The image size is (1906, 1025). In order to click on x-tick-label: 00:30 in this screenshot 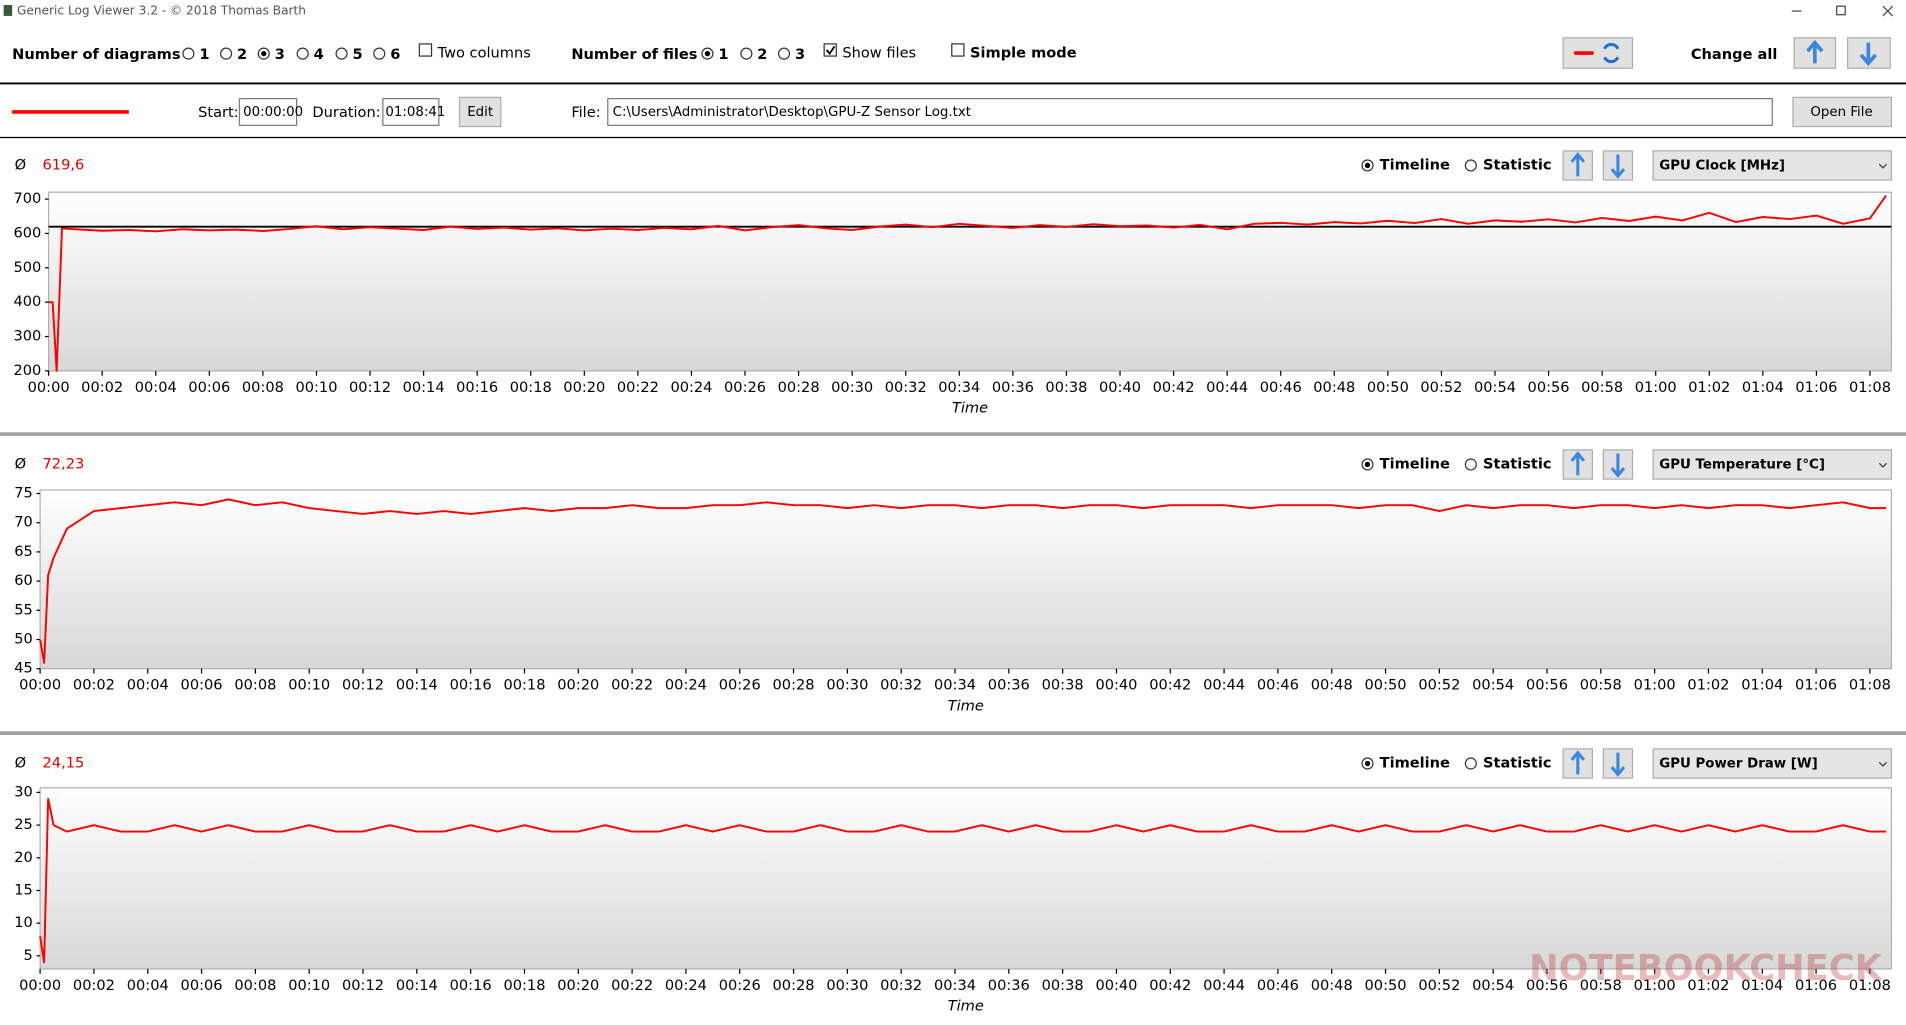, I will do `click(847, 685)`.